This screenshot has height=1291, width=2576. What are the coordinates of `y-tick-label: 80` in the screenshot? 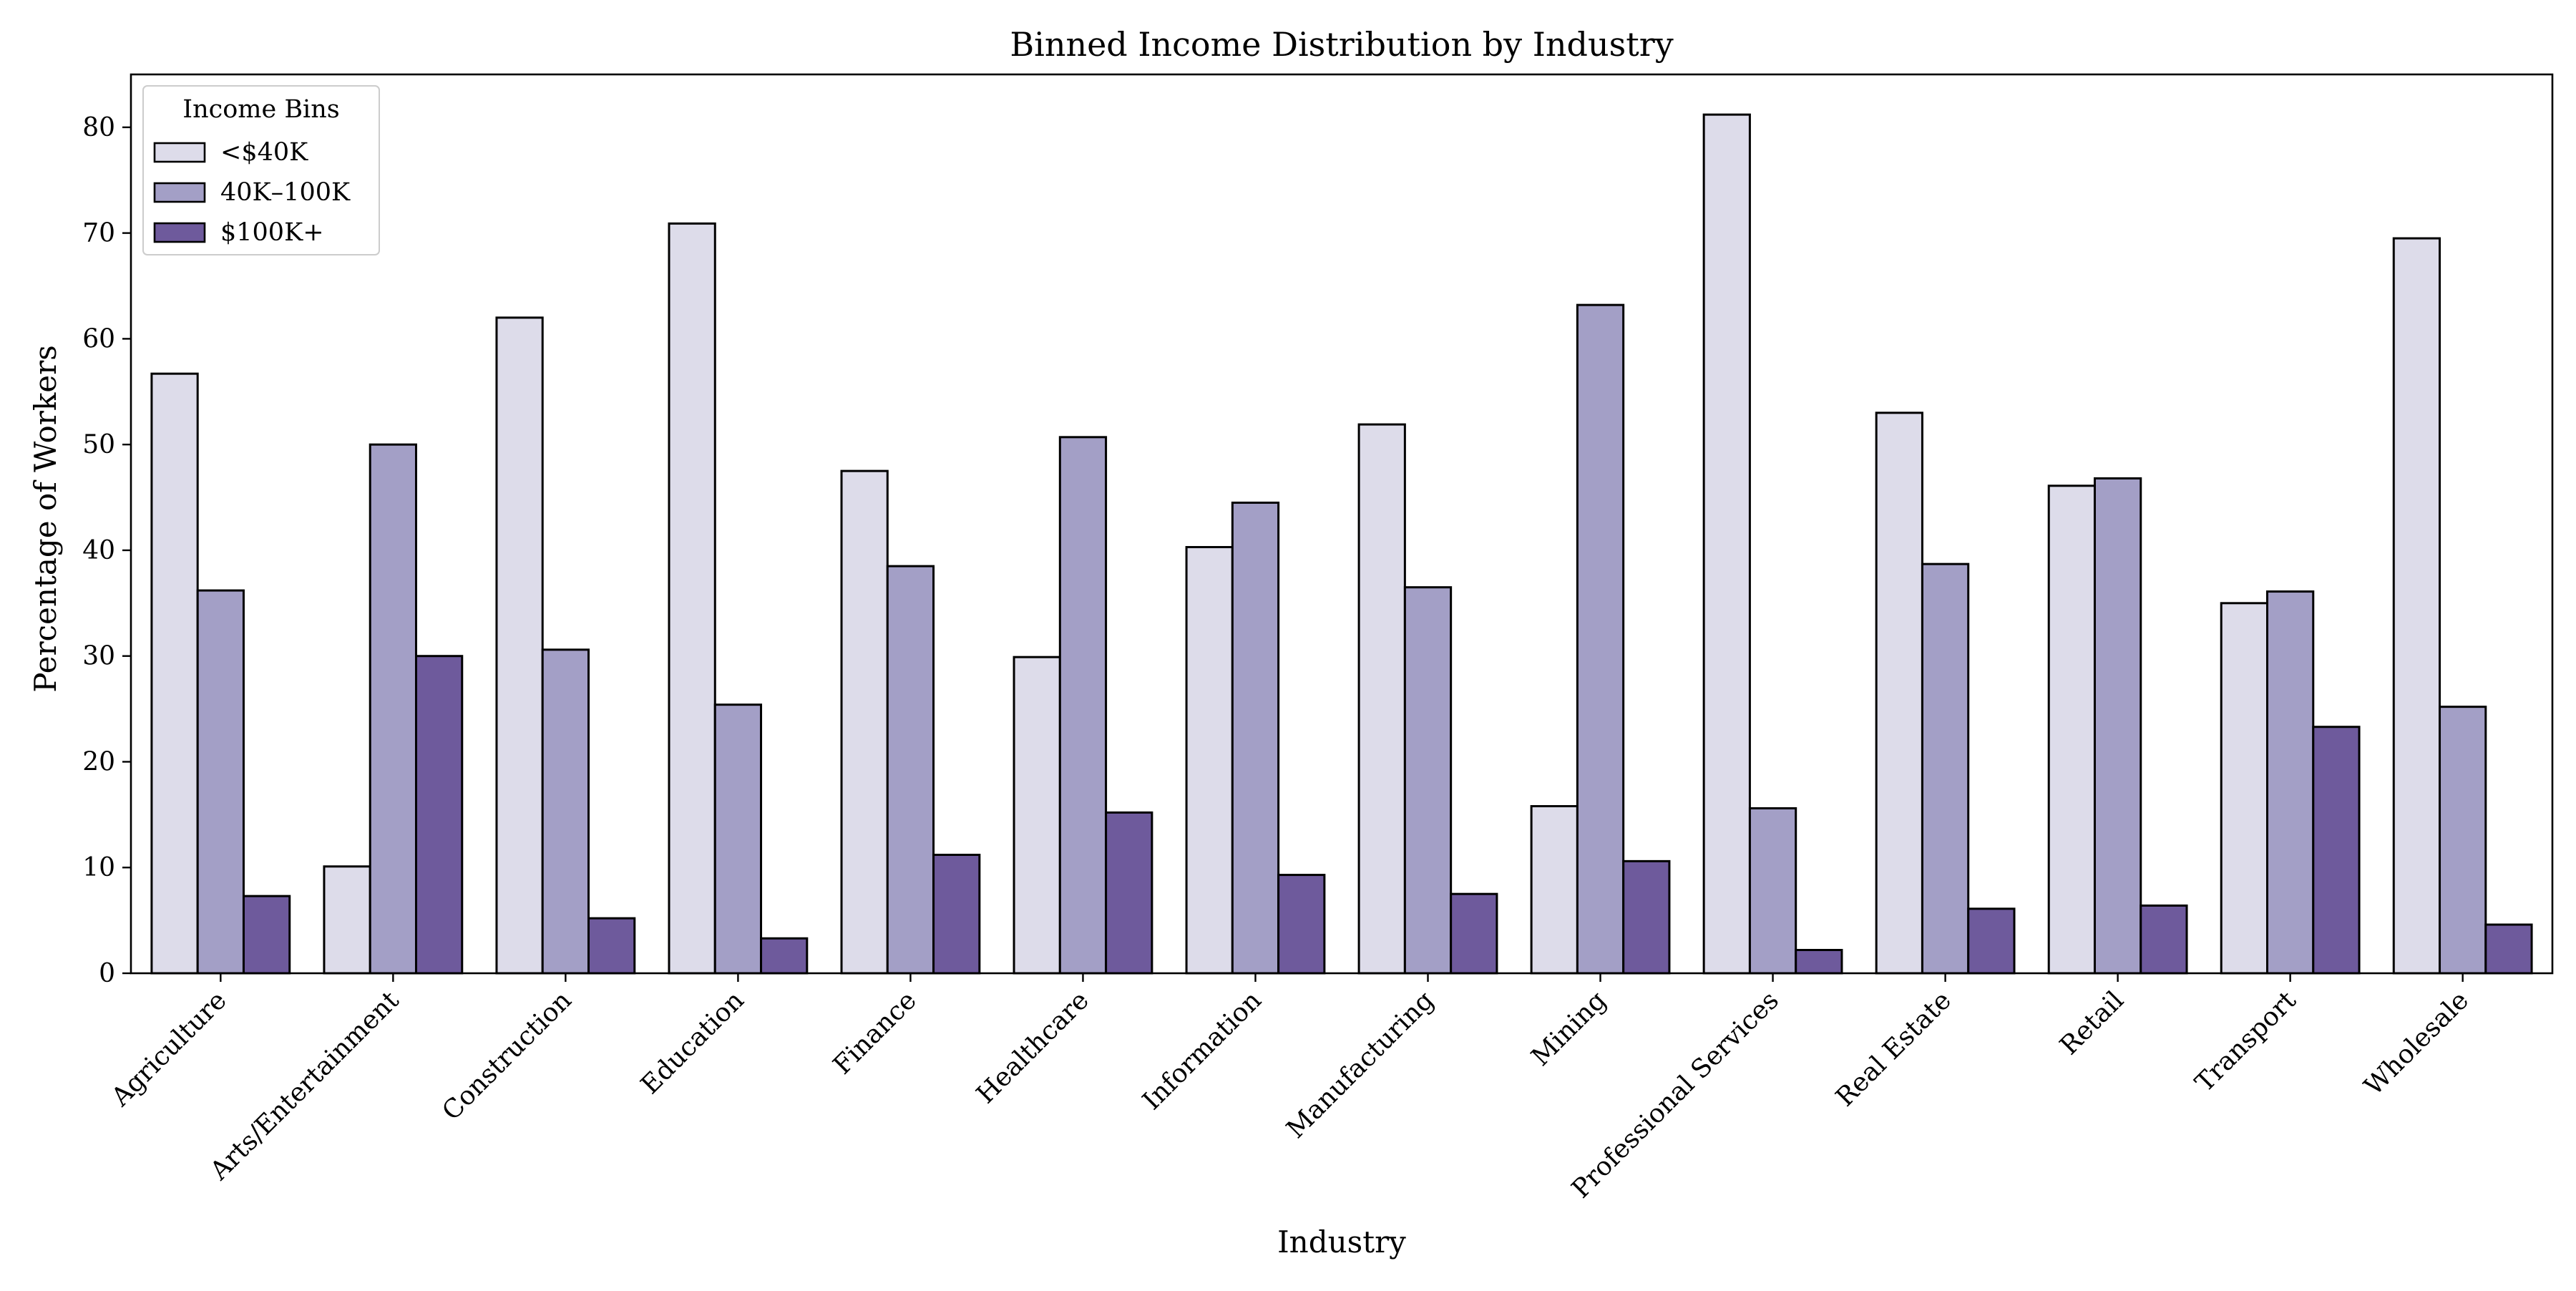 It's located at (98, 127).